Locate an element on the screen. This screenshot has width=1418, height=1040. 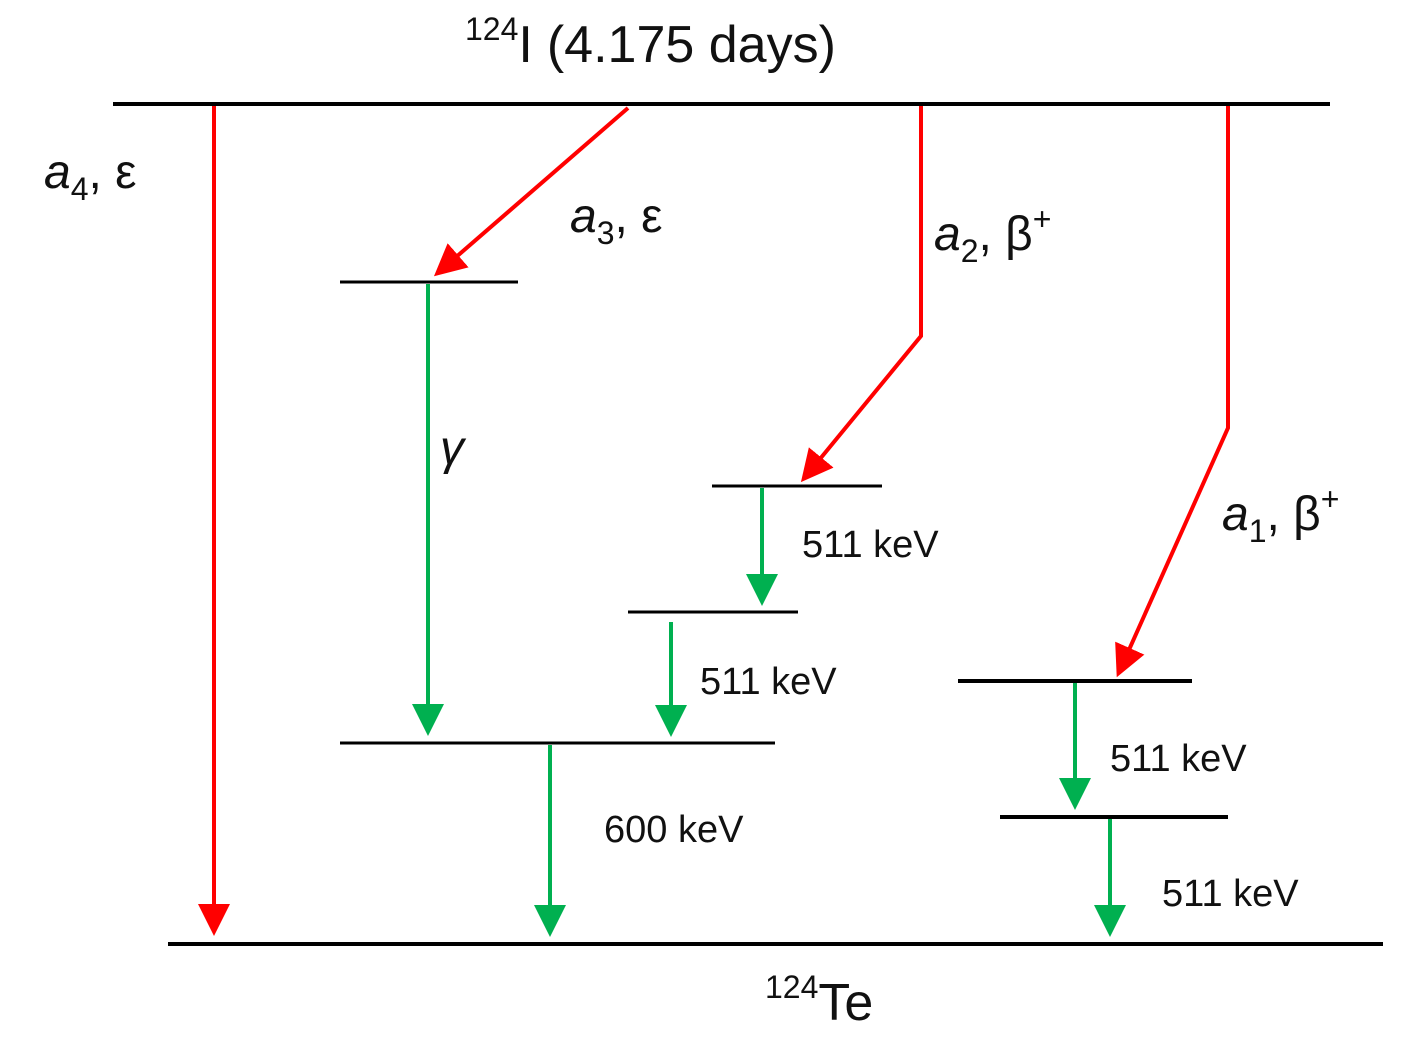
a2-decay-arrow is located at coordinates (861, 294).